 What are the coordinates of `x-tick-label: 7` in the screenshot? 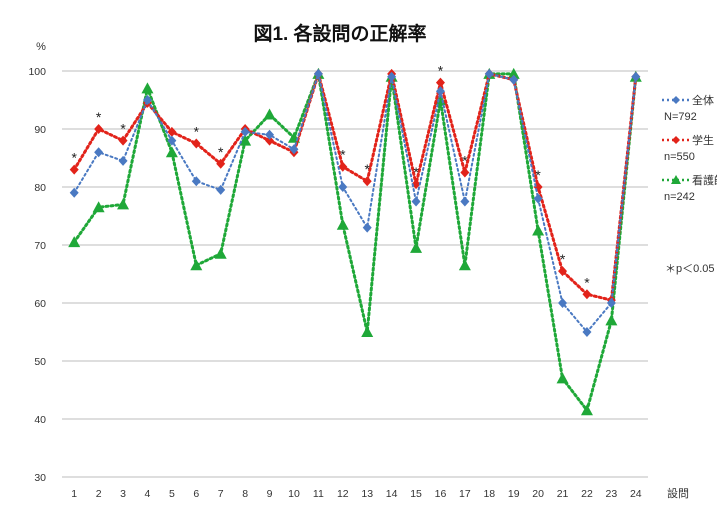 It's located at (221, 494).